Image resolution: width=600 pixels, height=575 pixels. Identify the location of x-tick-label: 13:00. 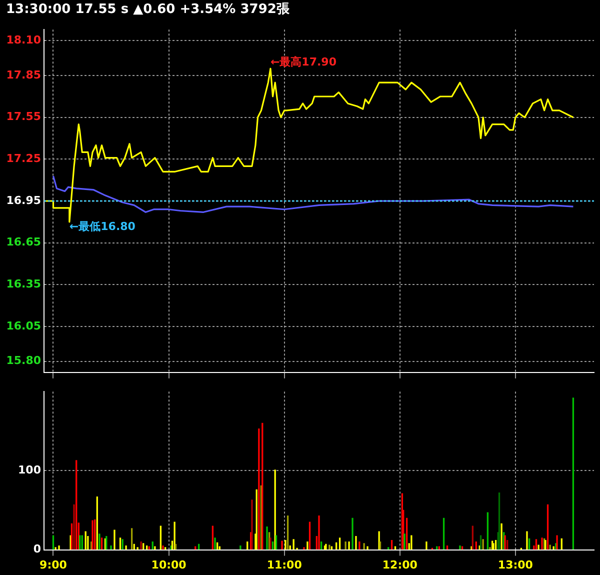
(516, 565).